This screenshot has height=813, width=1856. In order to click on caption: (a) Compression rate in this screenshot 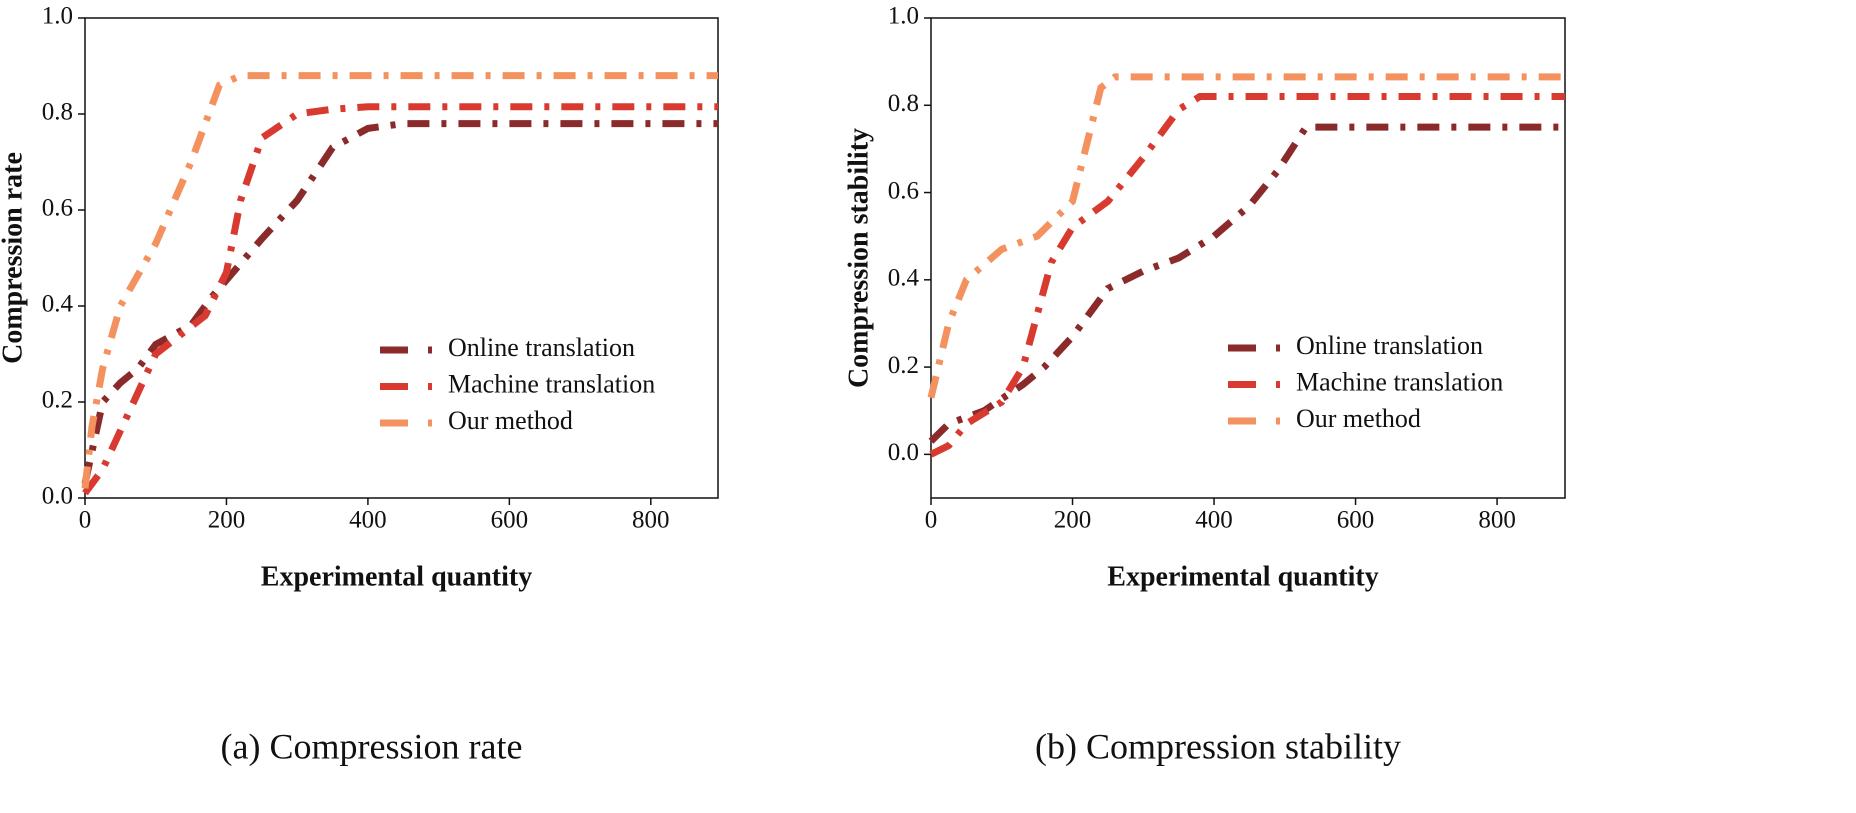, I will do `click(372, 746)`.